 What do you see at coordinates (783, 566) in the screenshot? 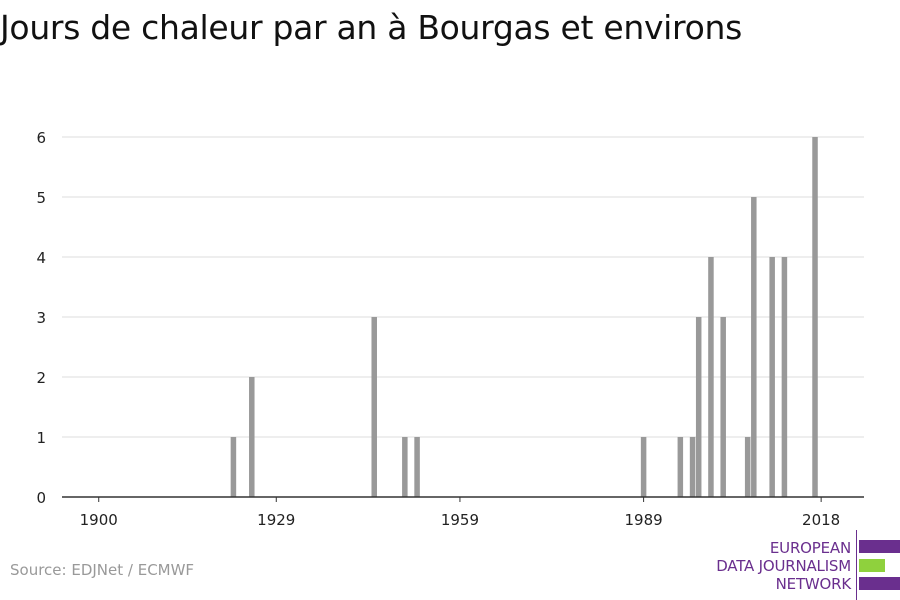
I see `logo-text-line-2: DATA JOURNALISM` at bounding box center [783, 566].